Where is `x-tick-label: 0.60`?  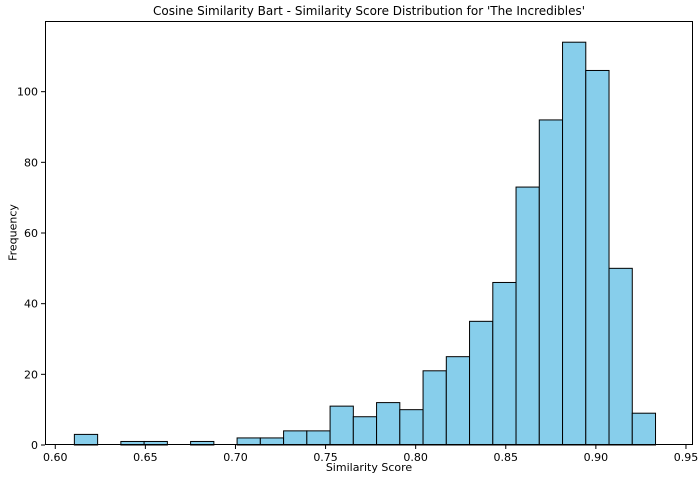
x-tick-label: 0.60 is located at coordinates (55, 457).